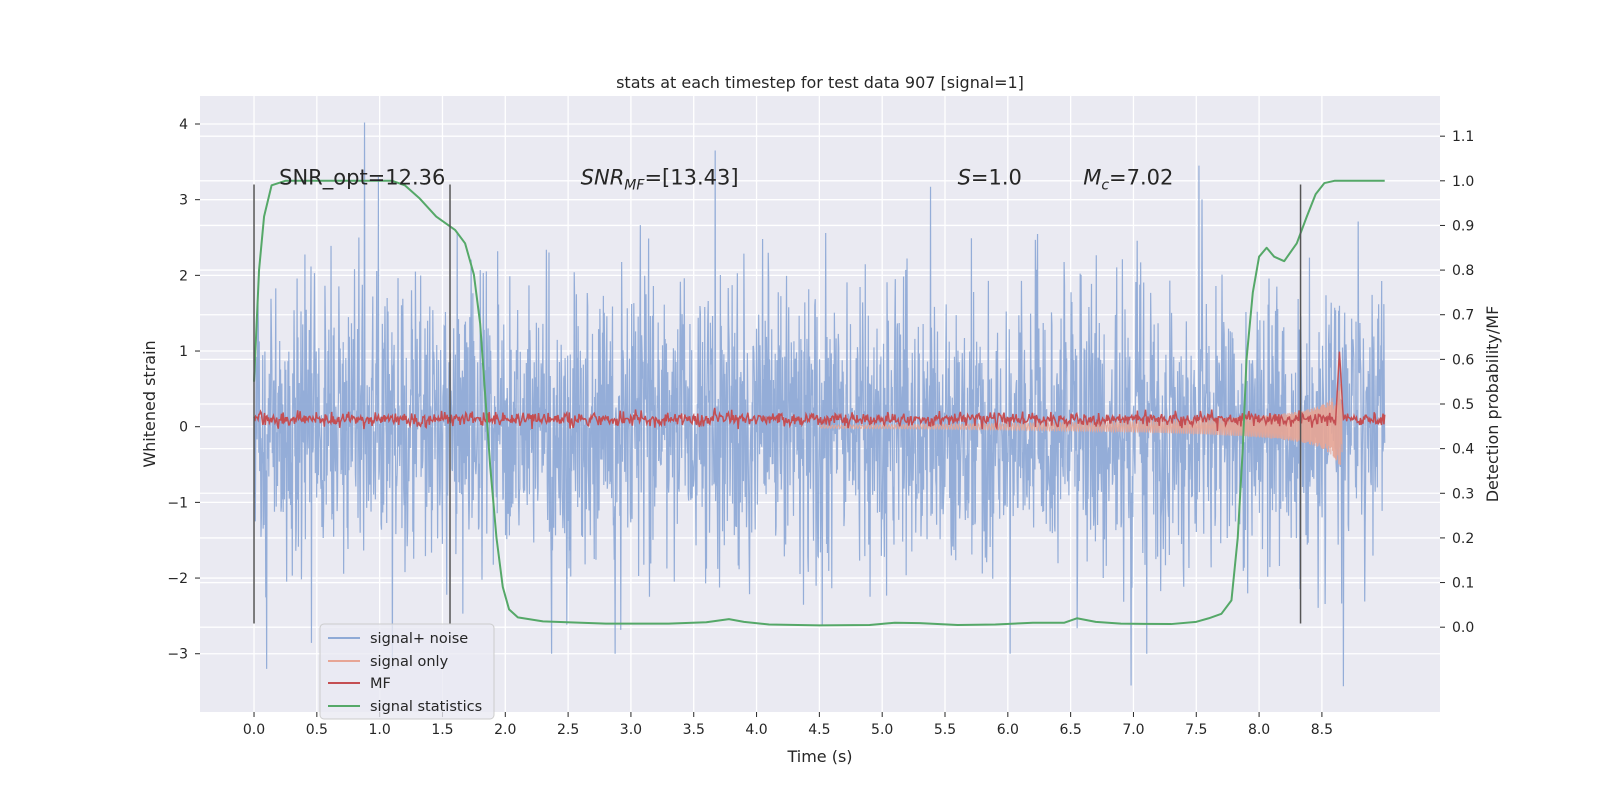 The width and height of the screenshot is (1600, 800). What do you see at coordinates (1463, 182) in the screenshot?
I see `y-right-tick-label: 1.0` at bounding box center [1463, 182].